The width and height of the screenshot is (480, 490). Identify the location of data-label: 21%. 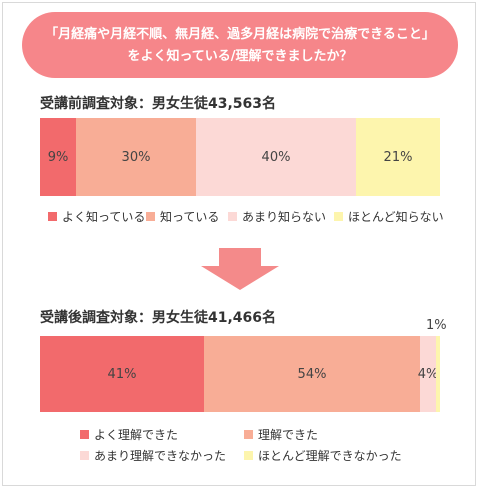
(398, 157).